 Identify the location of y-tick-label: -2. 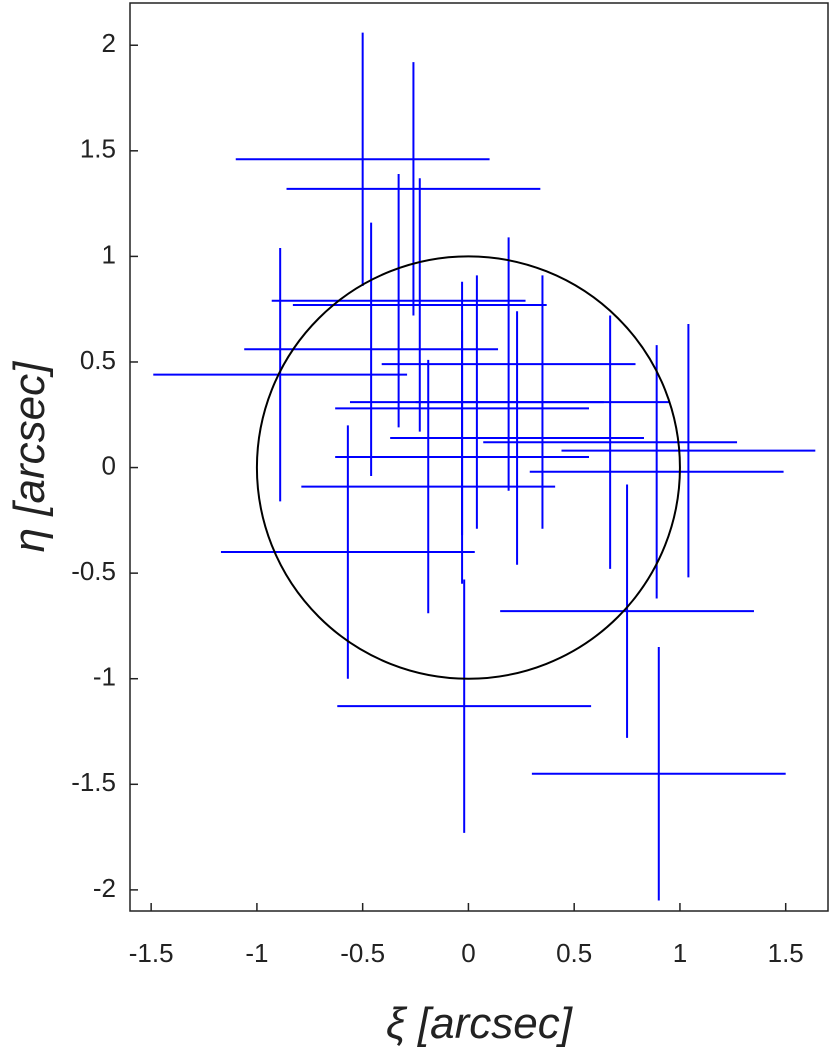
(104, 888).